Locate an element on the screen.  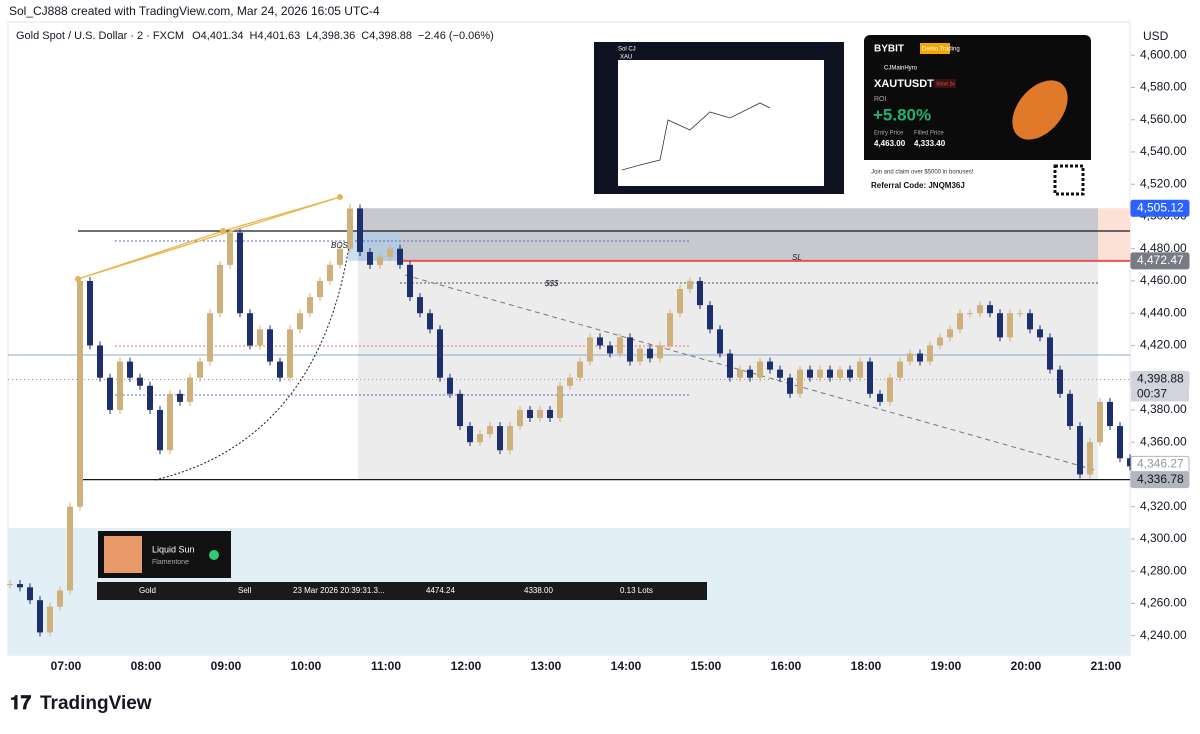
thumbnail-symbol: XAU is located at coordinates (626, 58).